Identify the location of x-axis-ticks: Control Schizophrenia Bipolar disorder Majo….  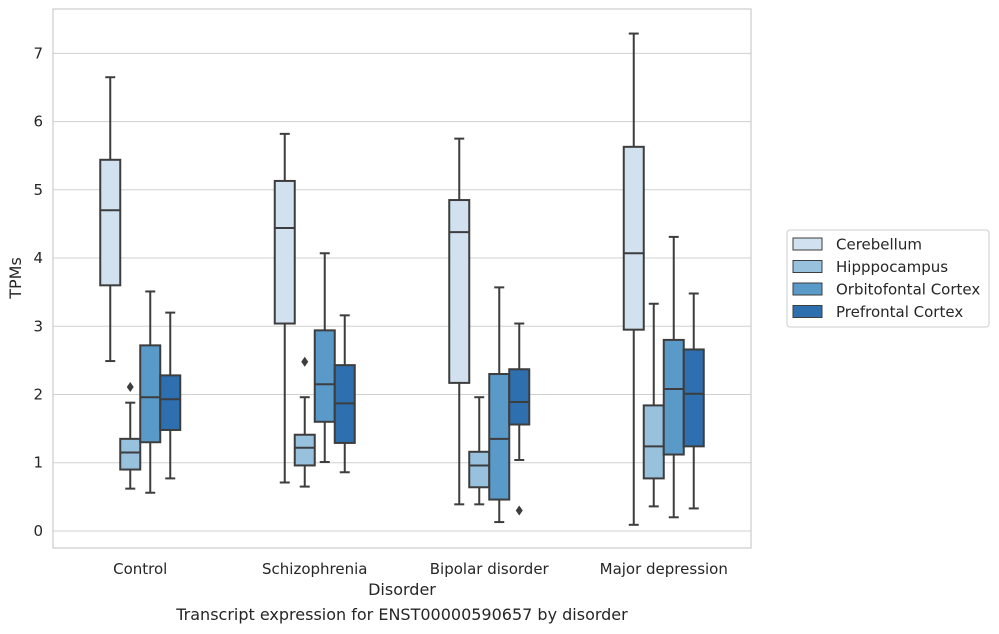
(420, 569).